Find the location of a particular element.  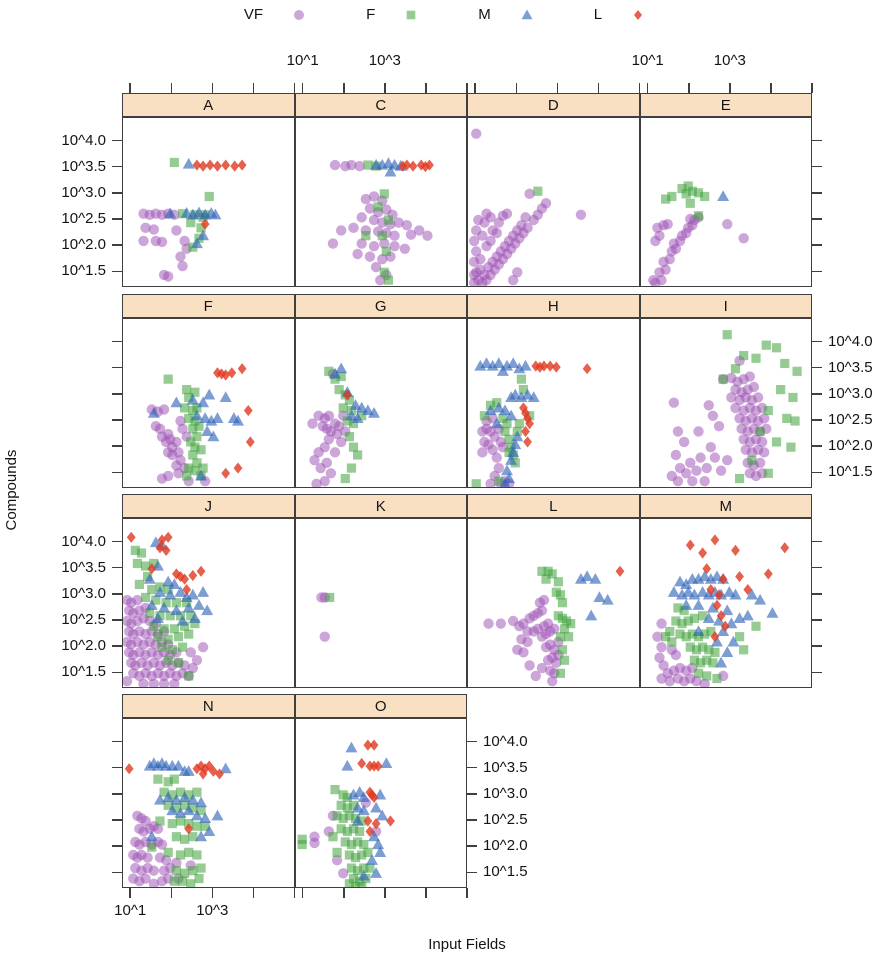

panel-K is located at coordinates (380, 603).